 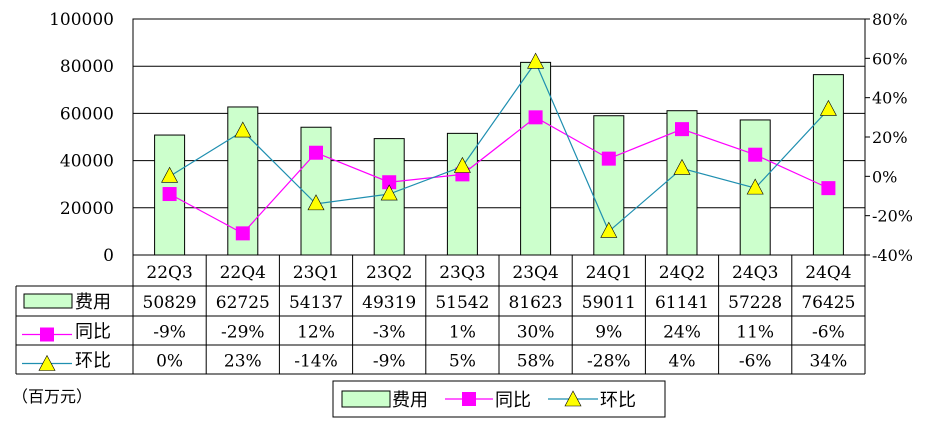 I want to click on table-cell-value: -14%, so click(x=316, y=362).